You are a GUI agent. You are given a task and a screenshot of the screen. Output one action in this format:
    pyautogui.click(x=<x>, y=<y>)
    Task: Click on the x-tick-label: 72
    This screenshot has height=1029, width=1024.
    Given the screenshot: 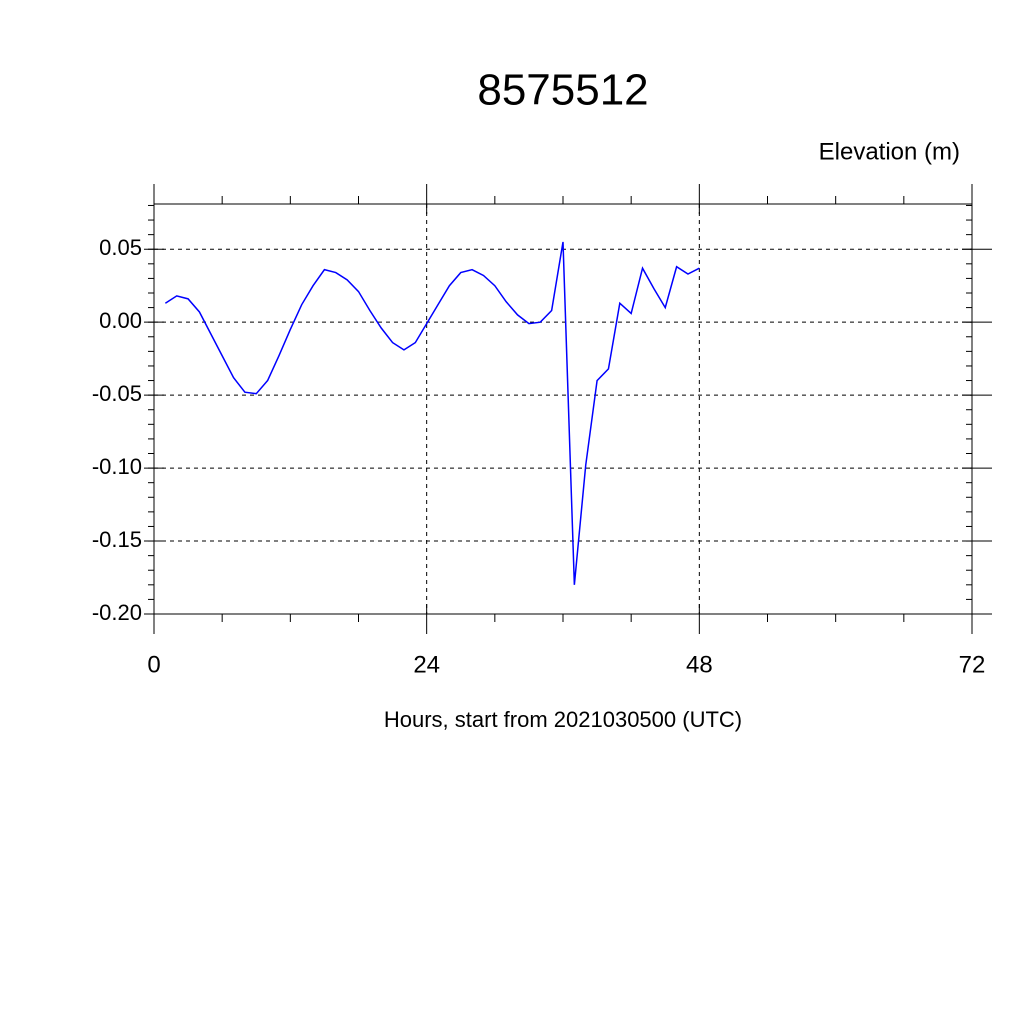 What is the action you would take?
    pyautogui.click(x=972, y=664)
    